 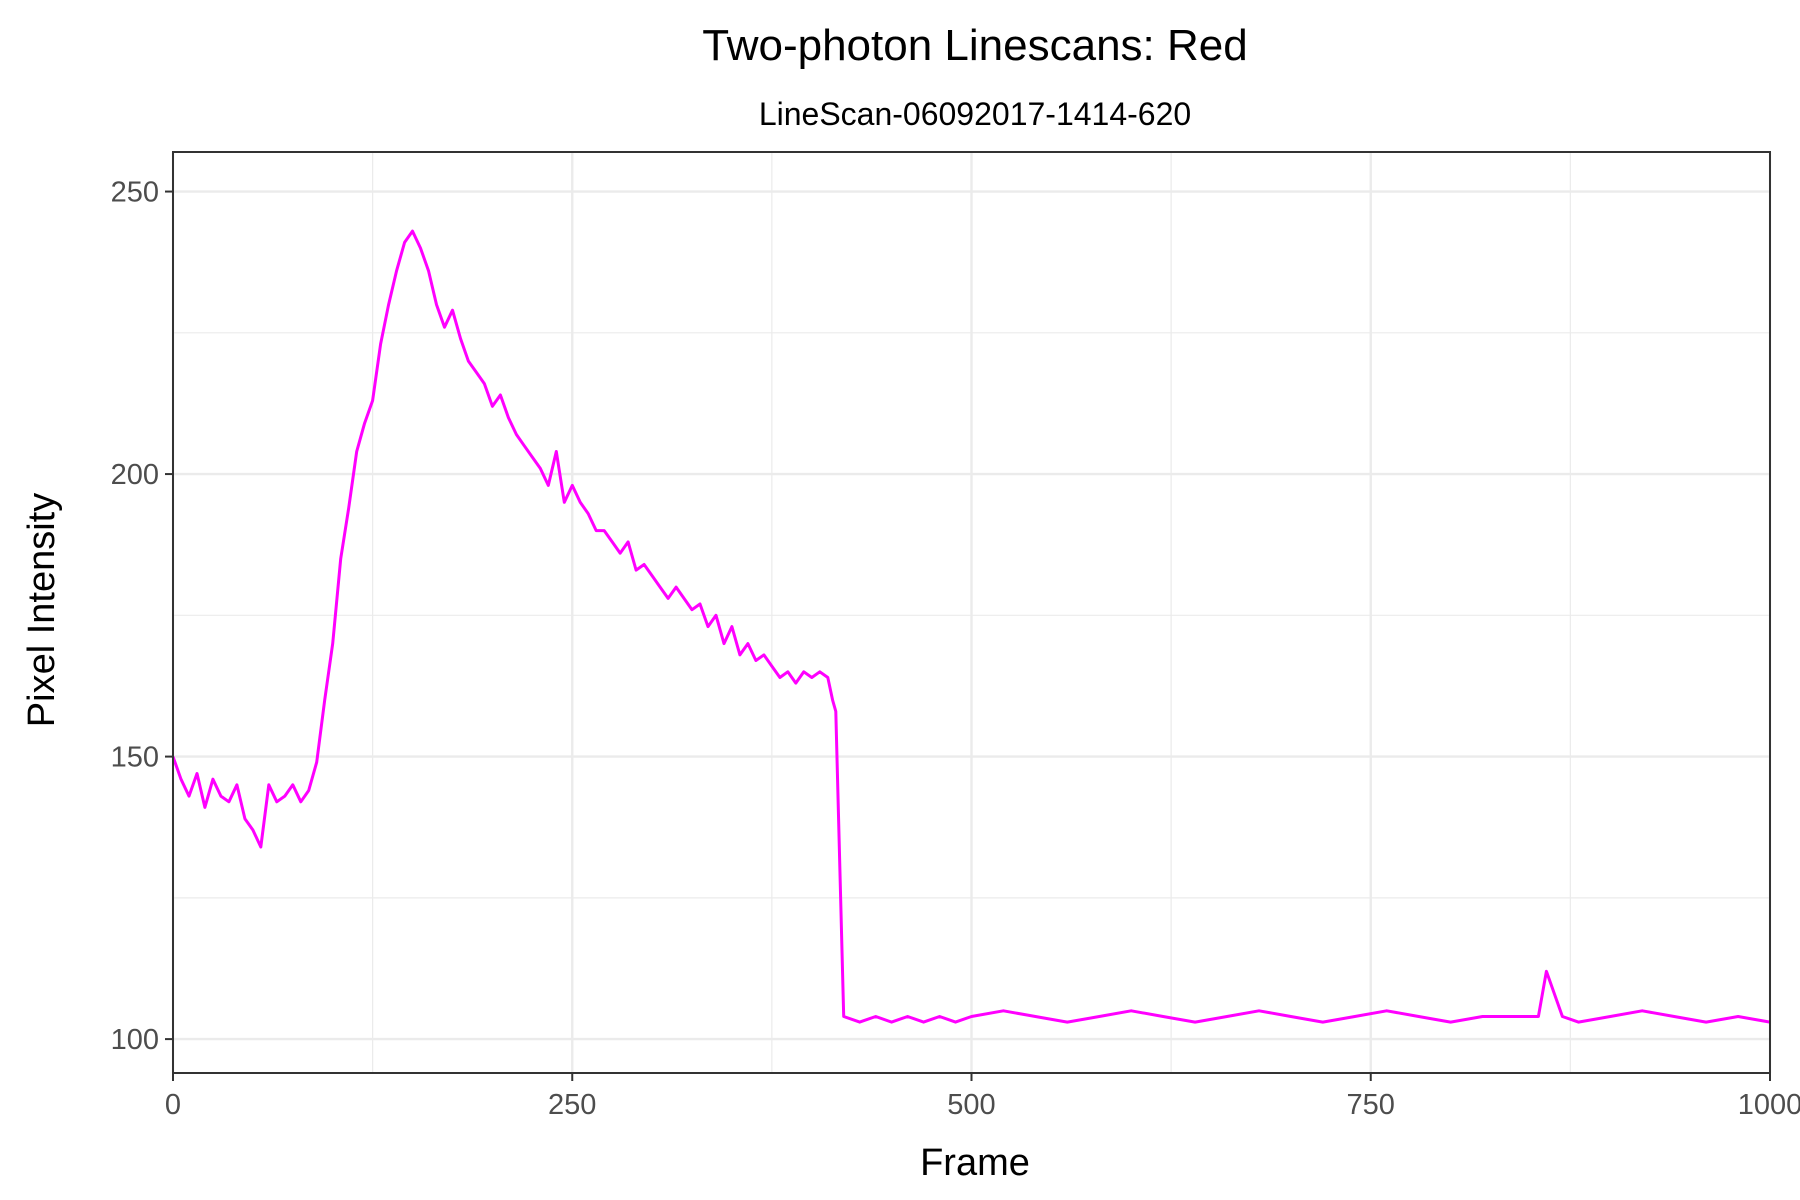 I want to click on y-tick-label: 200, so click(x=135, y=475).